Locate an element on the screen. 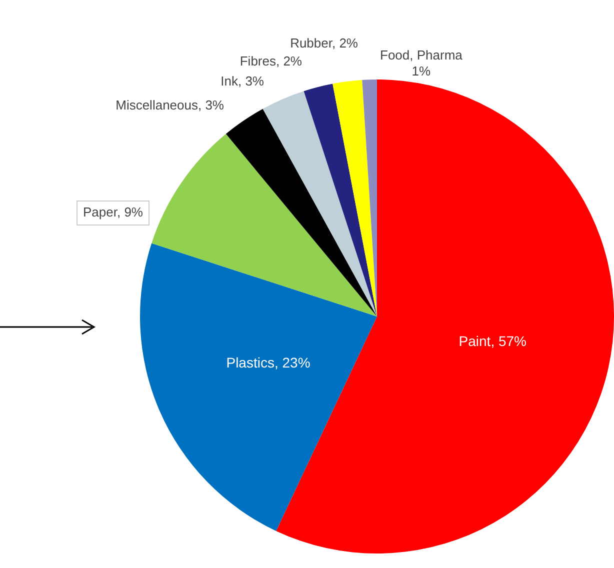  slice-label: Fibres, 2% is located at coordinates (271, 61).